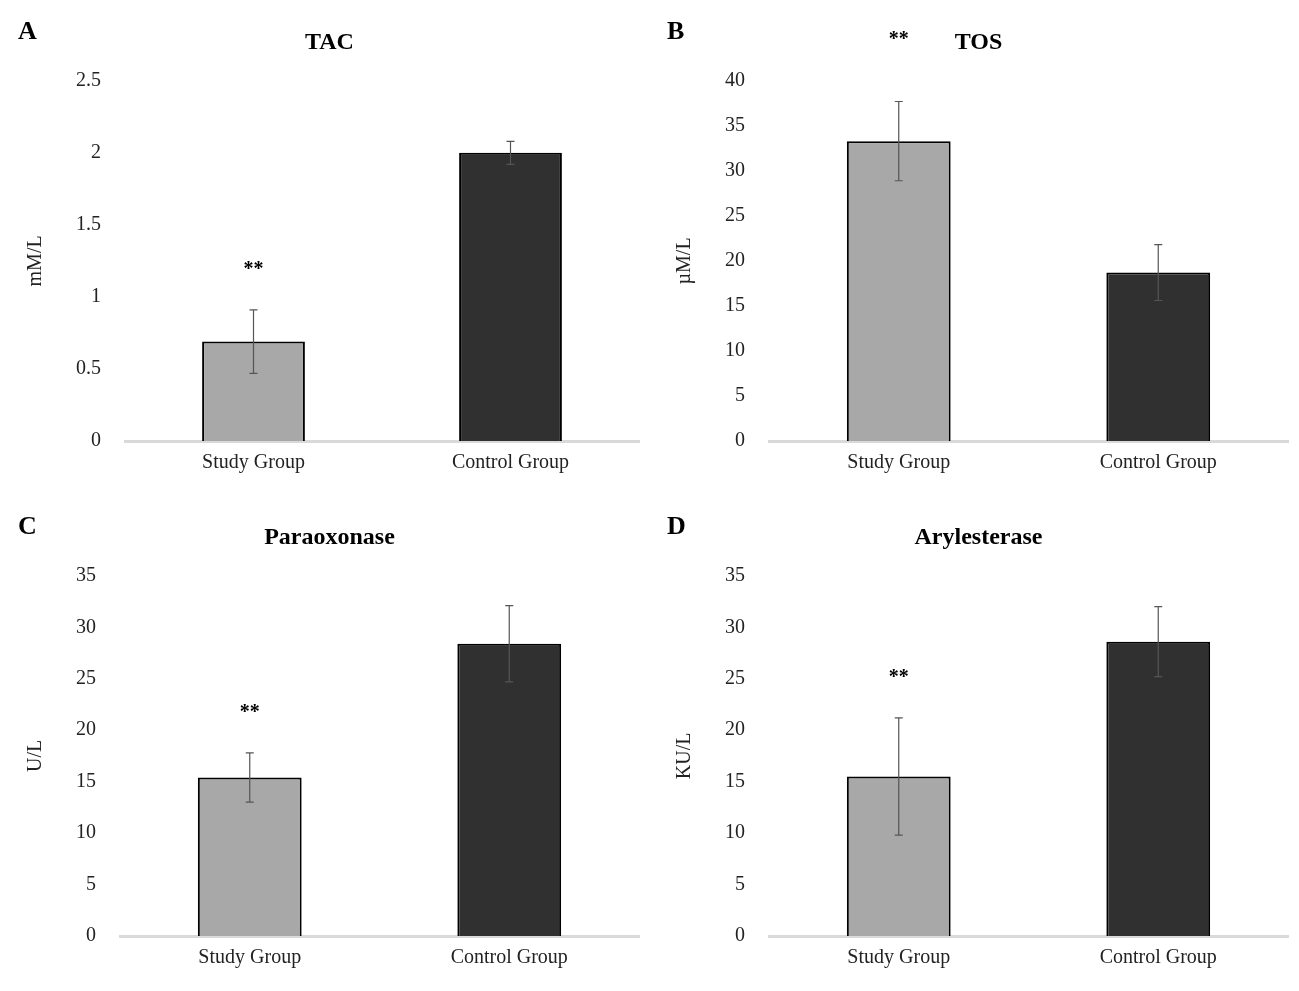 This screenshot has height=991, width=1299. What do you see at coordinates (96, 151) in the screenshot?
I see `y-tick-label: 2` at bounding box center [96, 151].